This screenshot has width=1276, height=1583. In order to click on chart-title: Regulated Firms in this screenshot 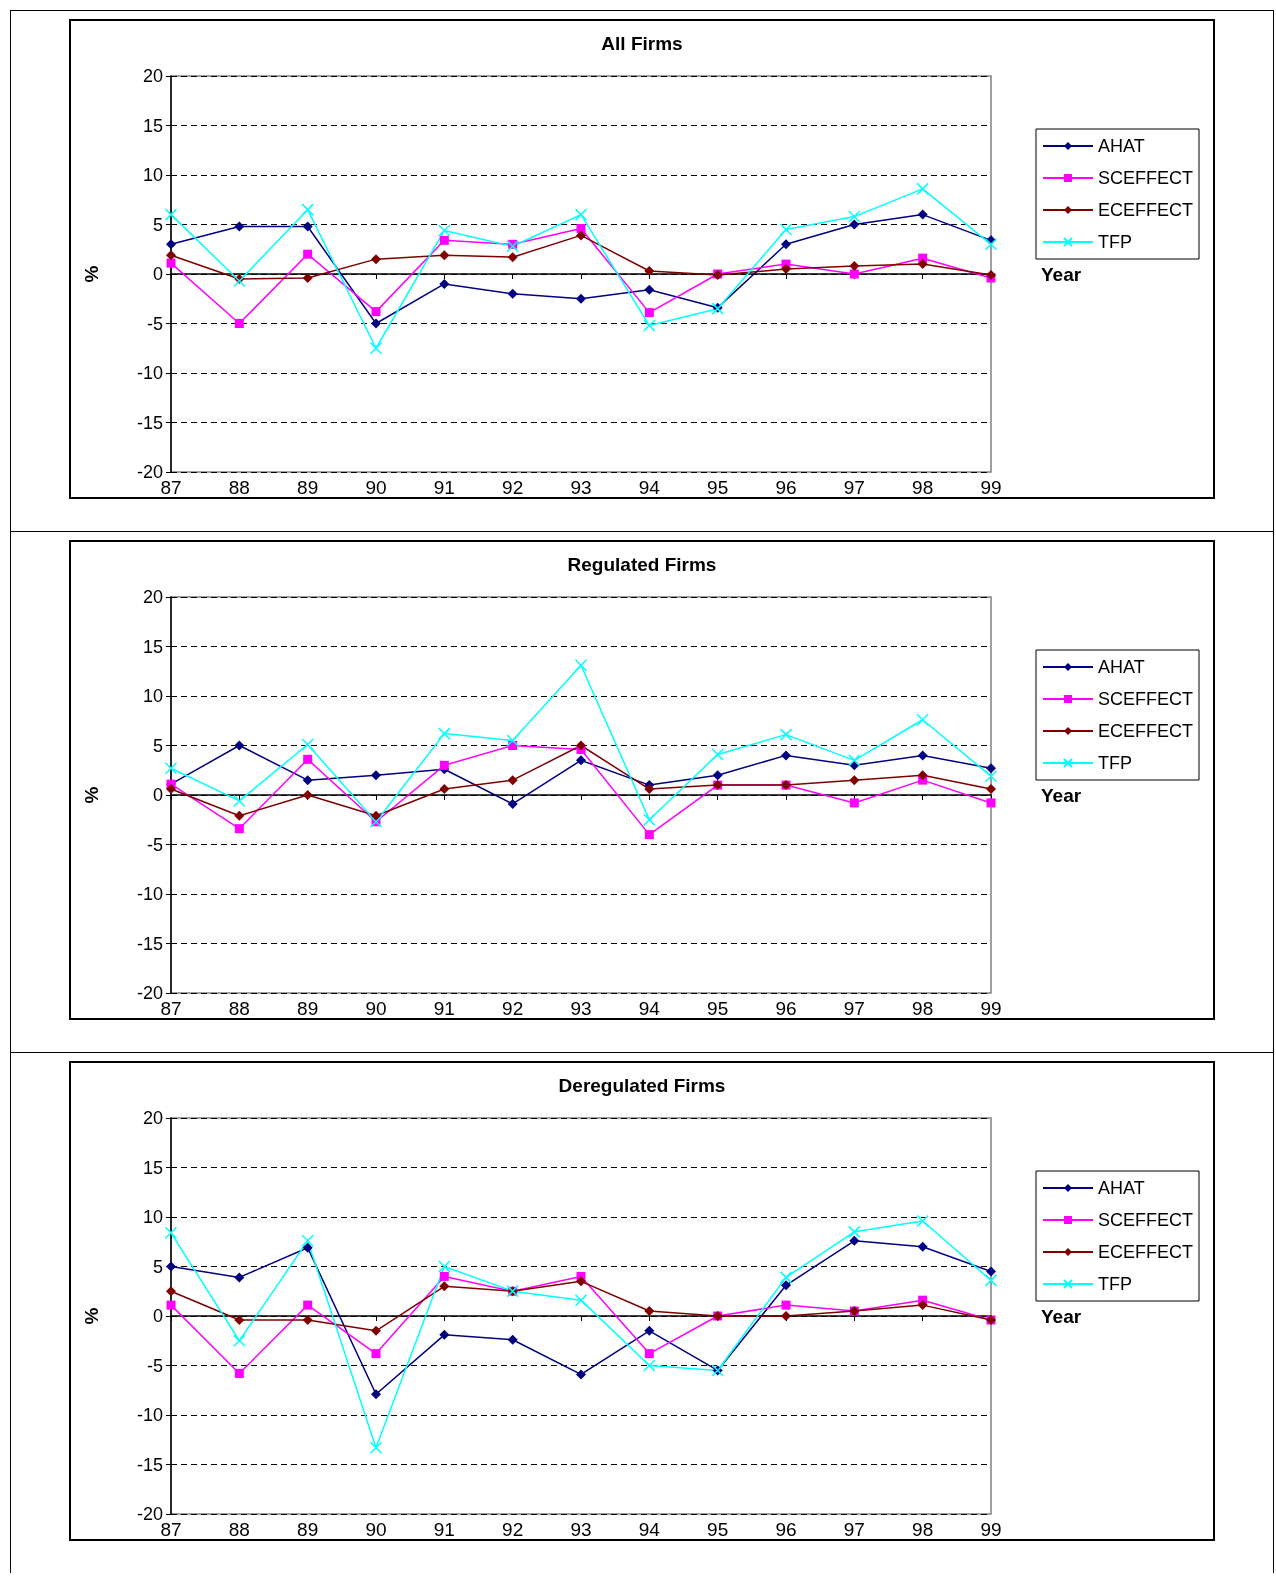, I will do `click(642, 564)`.